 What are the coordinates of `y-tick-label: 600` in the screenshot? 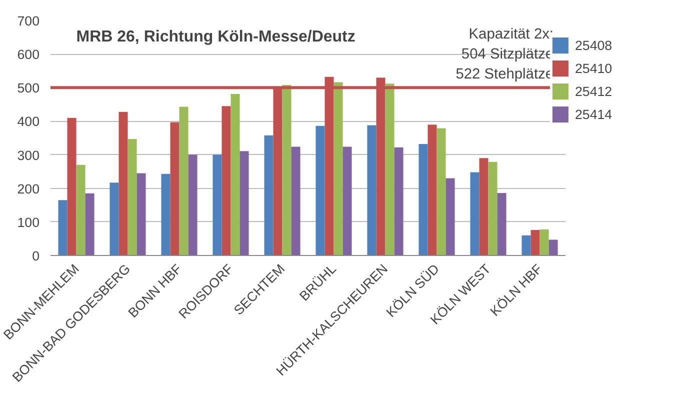 It's located at (28, 54).